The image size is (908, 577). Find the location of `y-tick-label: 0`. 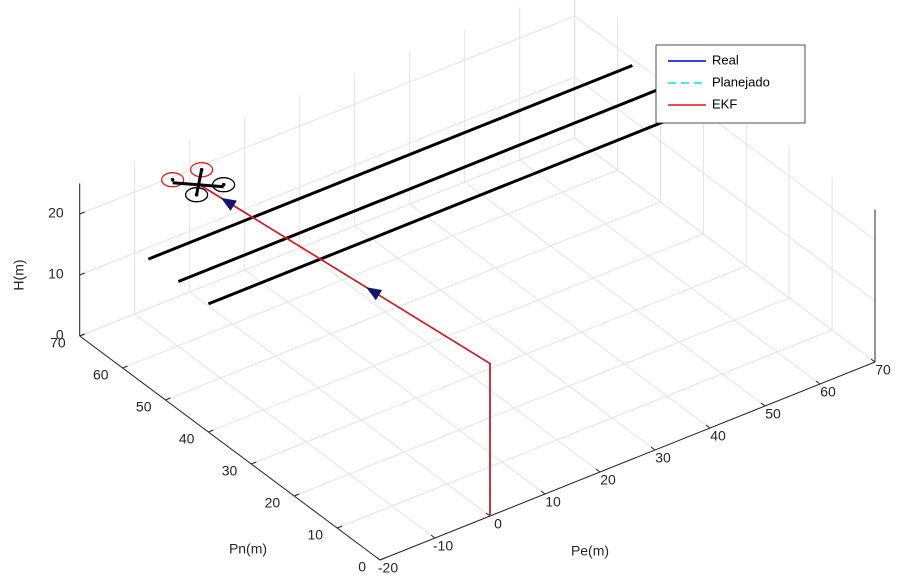

y-tick-label: 0 is located at coordinates (362, 567).